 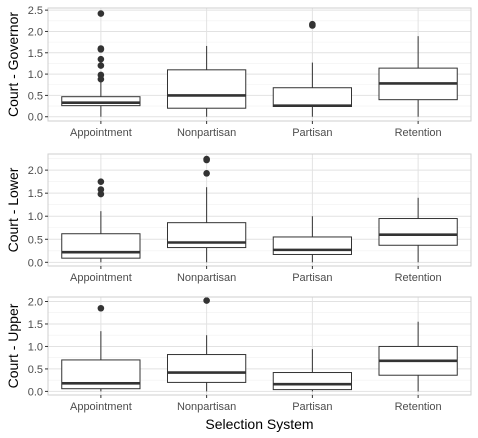 I want to click on y-axis-label: Court - Upper, so click(x=13, y=345).